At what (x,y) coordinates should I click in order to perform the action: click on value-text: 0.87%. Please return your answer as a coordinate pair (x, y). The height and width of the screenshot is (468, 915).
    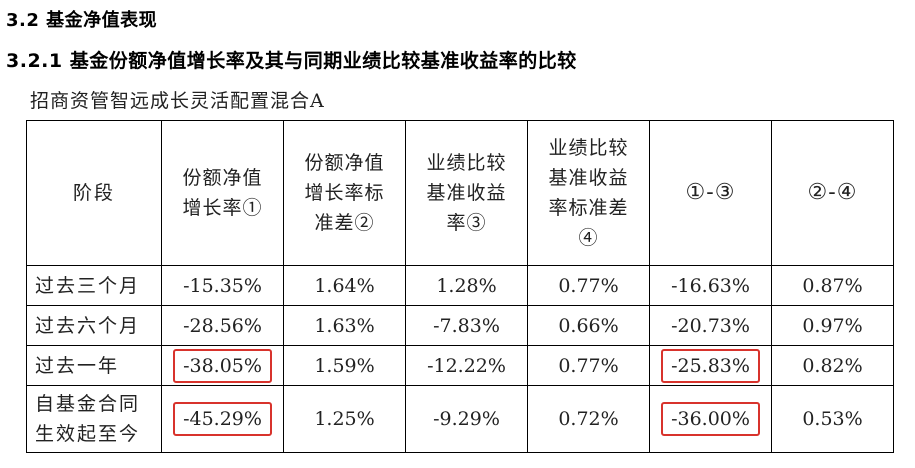
    Looking at the image, I should click on (832, 285).